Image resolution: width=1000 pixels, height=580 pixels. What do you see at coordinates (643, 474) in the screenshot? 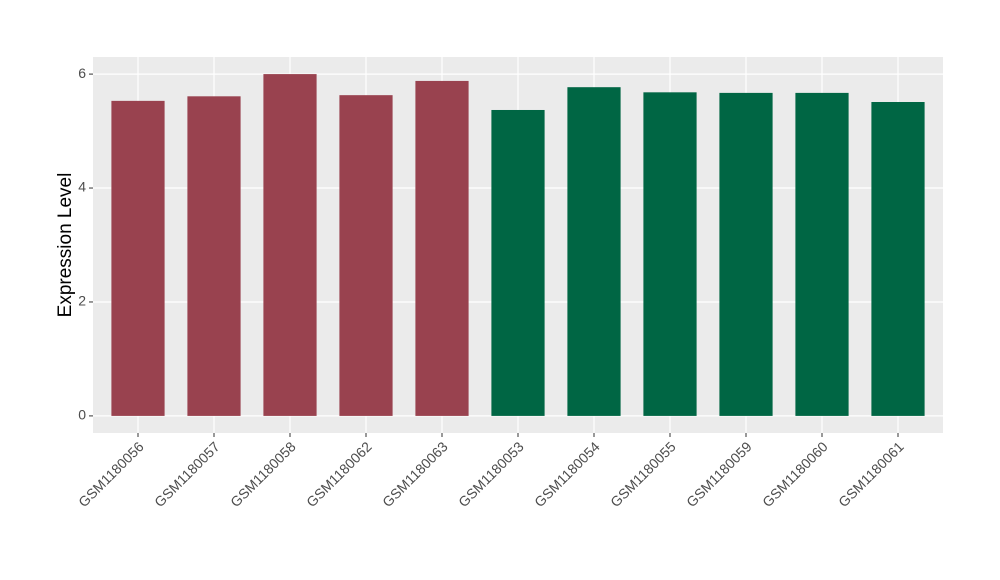
I see `x-tick-label: GSM1180055` at bounding box center [643, 474].